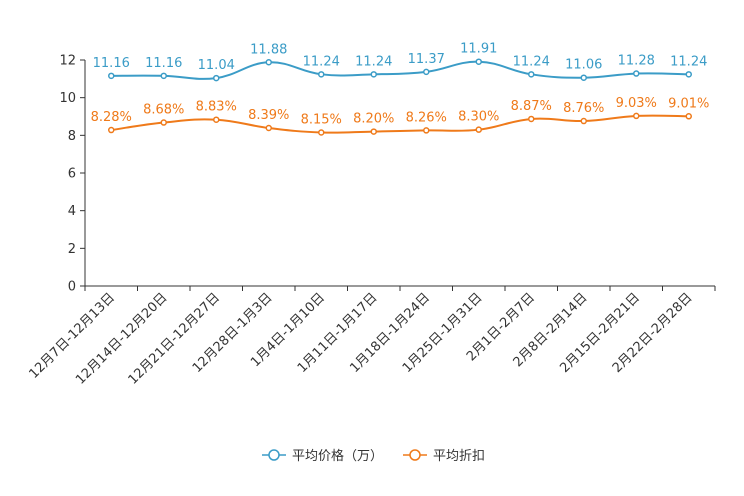 The width and height of the screenshot is (744, 496). Describe the element at coordinates (72, 249) in the screenshot. I see `y-tick-label: 2` at that location.